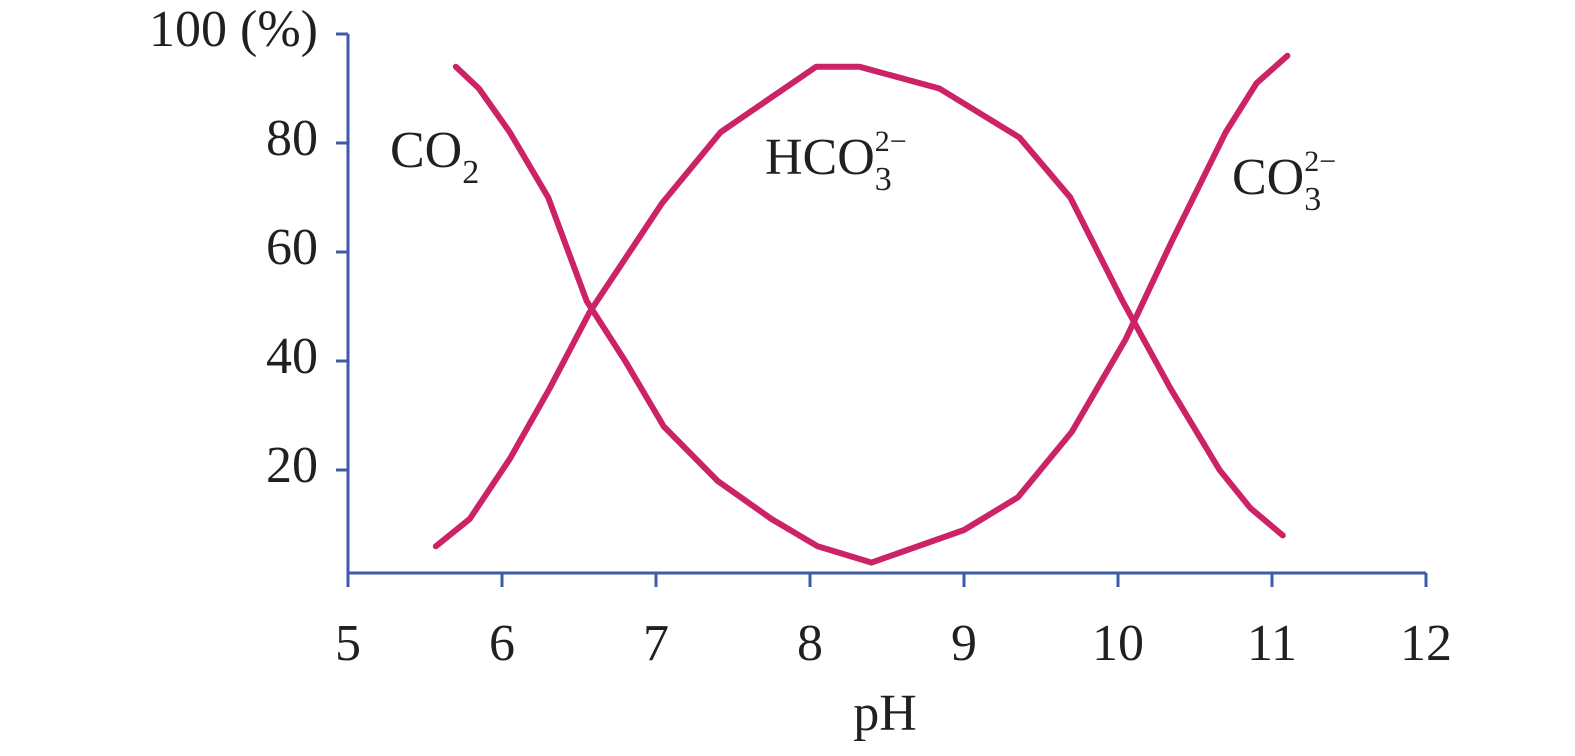  I want to click on species-formula: HCO, so click(820, 157).